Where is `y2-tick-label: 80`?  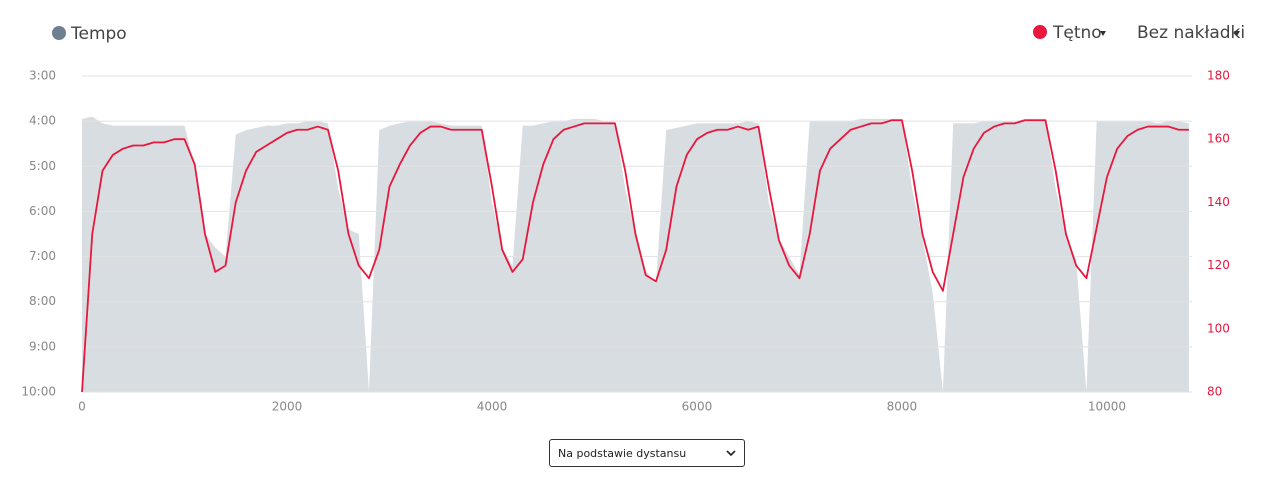
y2-tick-label: 80 is located at coordinates (1214, 392).